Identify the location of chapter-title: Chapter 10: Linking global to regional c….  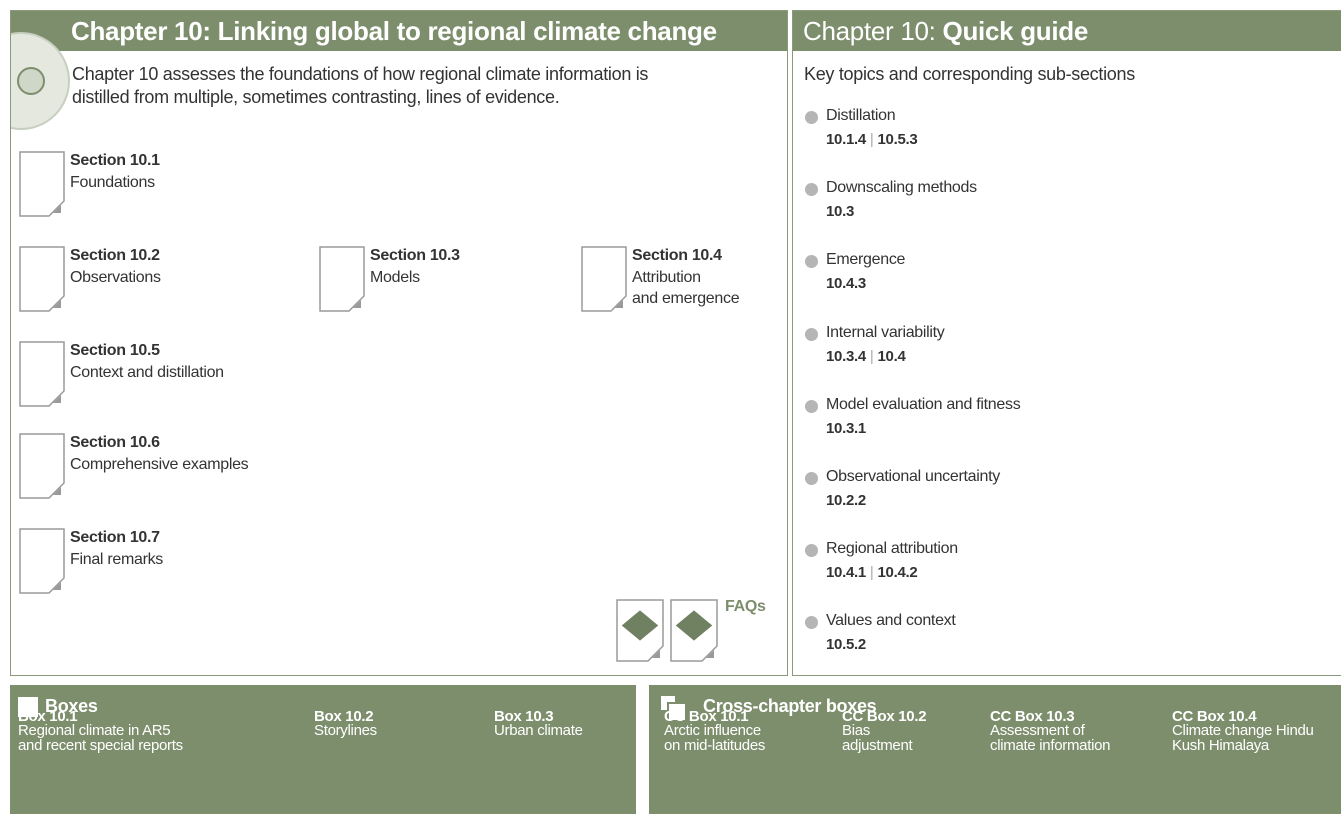
(394, 31).